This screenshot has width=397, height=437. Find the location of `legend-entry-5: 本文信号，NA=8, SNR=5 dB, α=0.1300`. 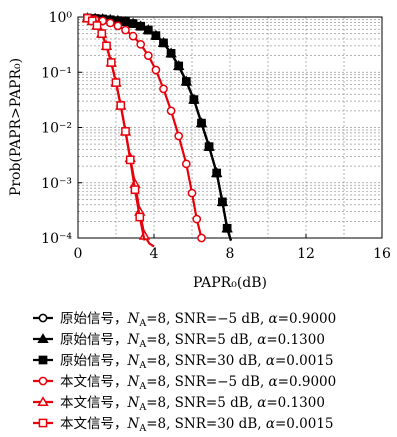

legend-entry-5: 本文信号，NA=8, SNR=5 dB, α=0.1300 is located at coordinates (179, 404).